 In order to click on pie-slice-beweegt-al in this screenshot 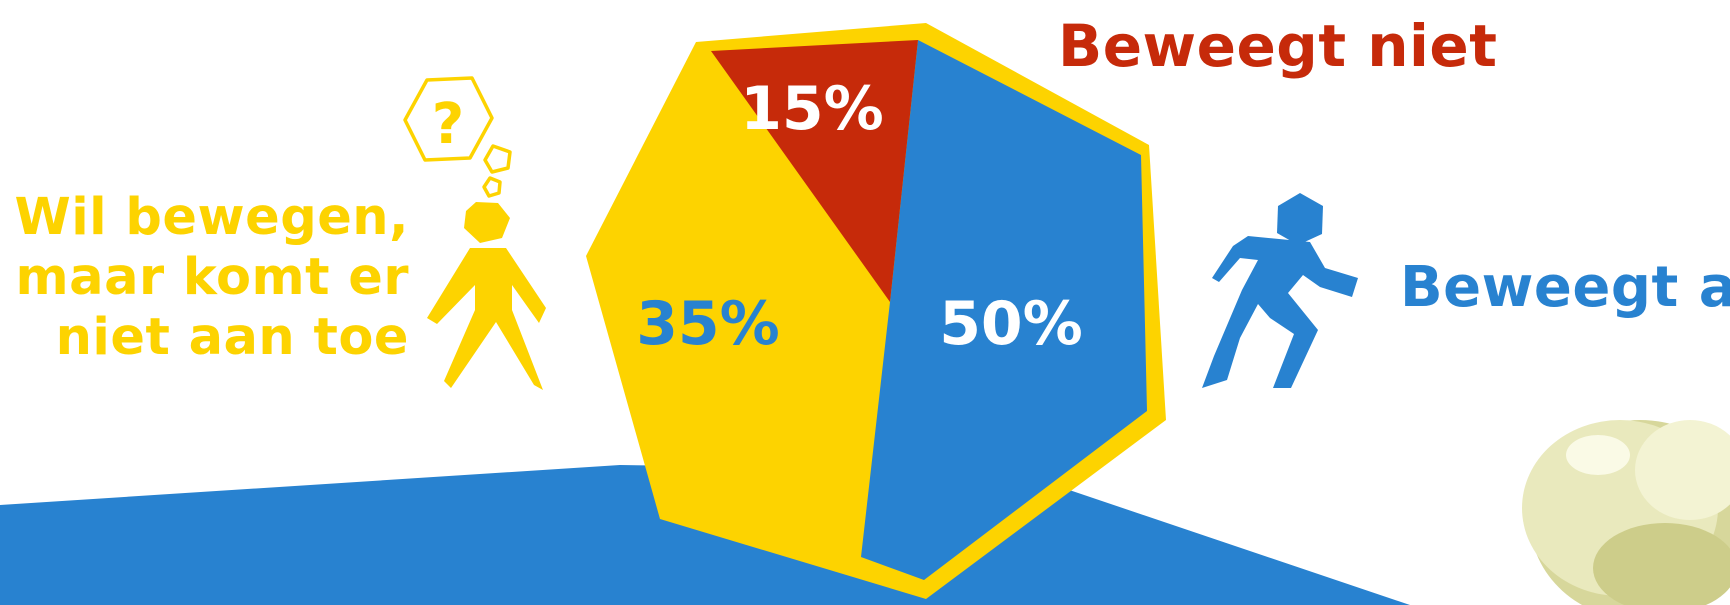, I will do `click(1004, 310)`.